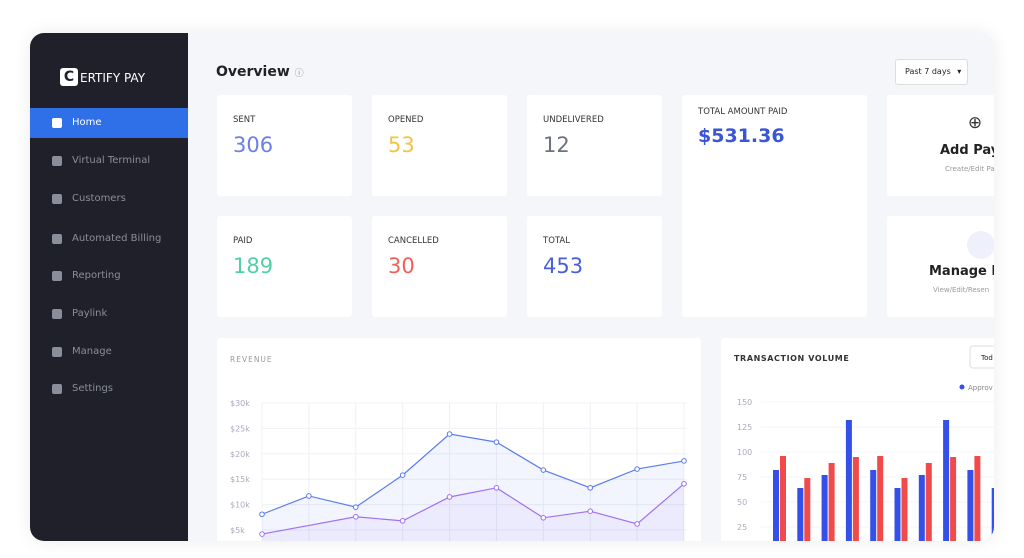  What do you see at coordinates (975, 123) in the screenshot?
I see `action-icon: ⊕` at bounding box center [975, 123].